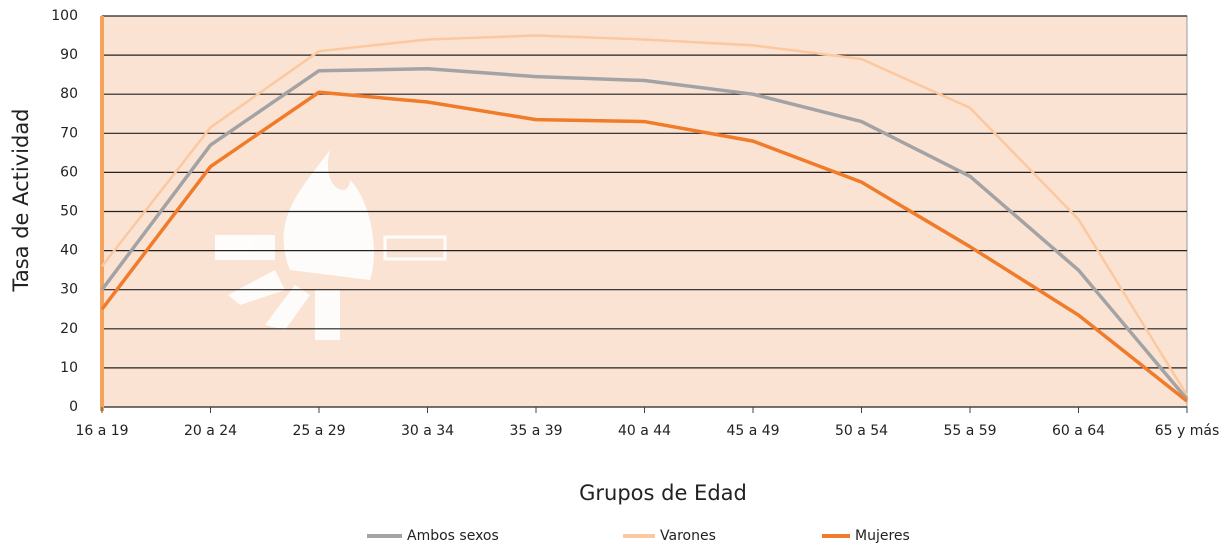  What do you see at coordinates (688, 536) in the screenshot?
I see `legend-label: Varones` at bounding box center [688, 536].